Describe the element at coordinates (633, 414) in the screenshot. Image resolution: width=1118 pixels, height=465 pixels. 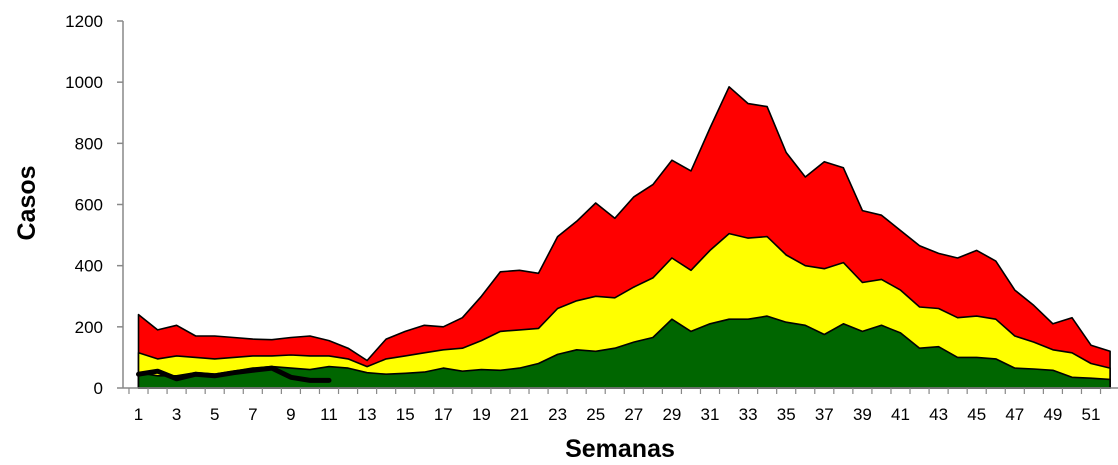
I see `x-tick-label: 27` at that location.